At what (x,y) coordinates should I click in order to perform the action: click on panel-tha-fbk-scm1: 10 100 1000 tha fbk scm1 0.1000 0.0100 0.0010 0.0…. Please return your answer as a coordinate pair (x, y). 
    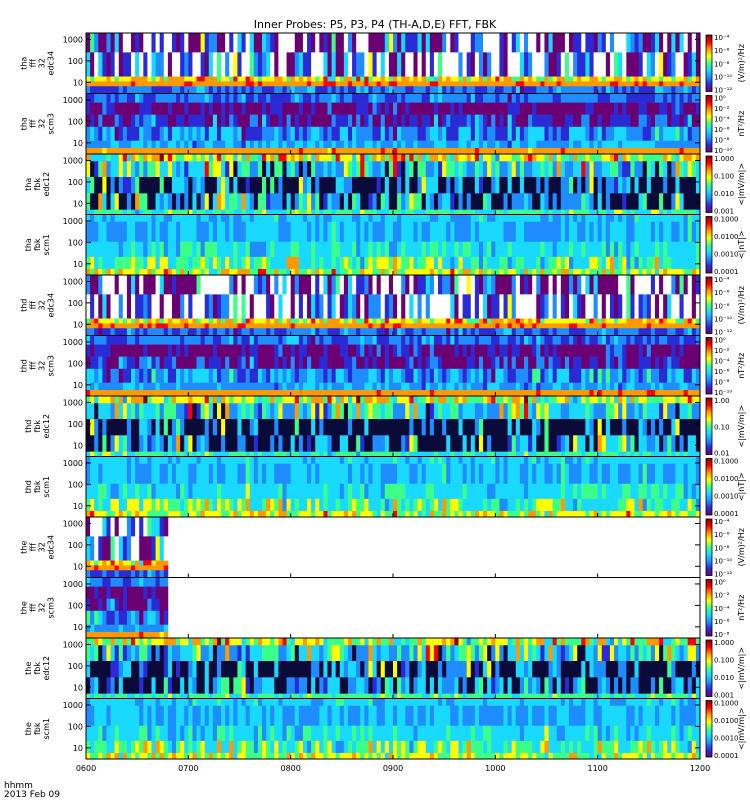
    Looking at the image, I should click on (385, 245).